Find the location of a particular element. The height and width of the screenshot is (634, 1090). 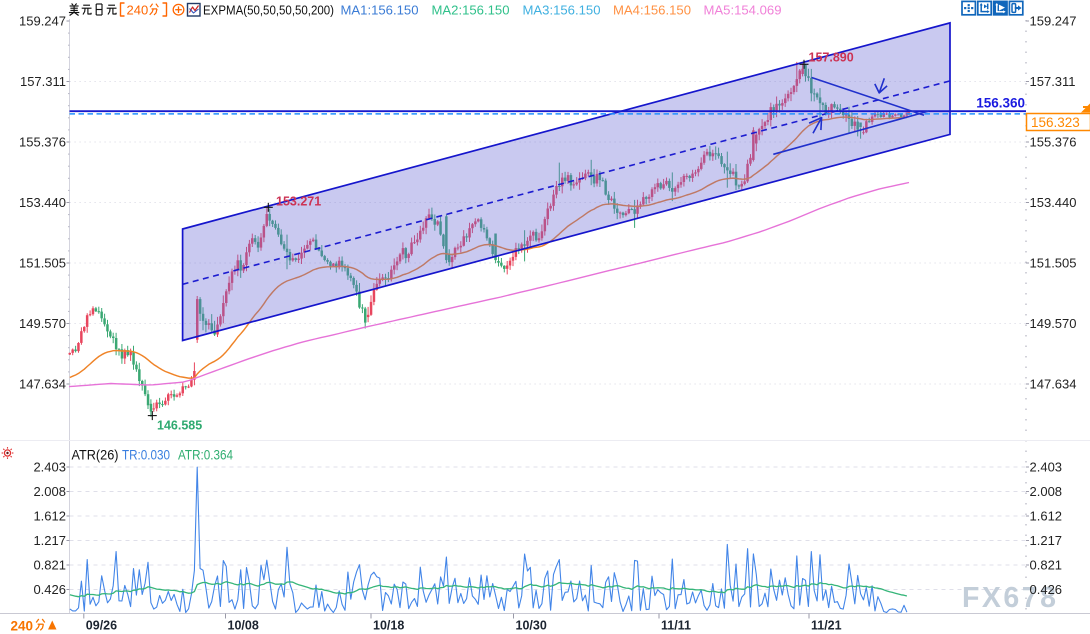

svg-text: EXPMA(50,50,50,50,200) is located at coordinates (268, 9).